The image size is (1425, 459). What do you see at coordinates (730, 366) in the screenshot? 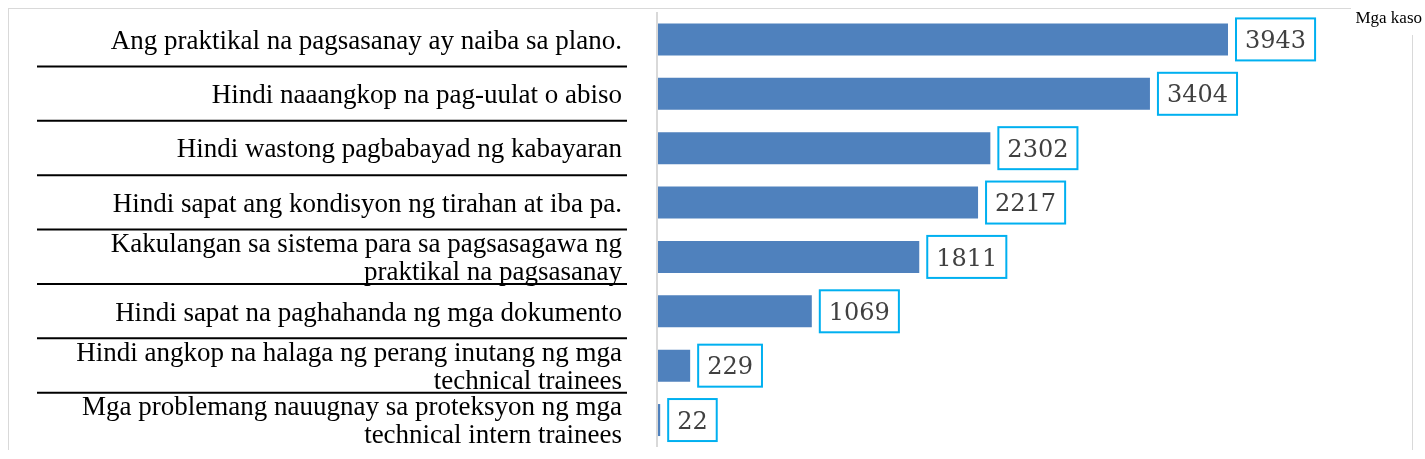
I see `data-label: 229` at bounding box center [730, 366].